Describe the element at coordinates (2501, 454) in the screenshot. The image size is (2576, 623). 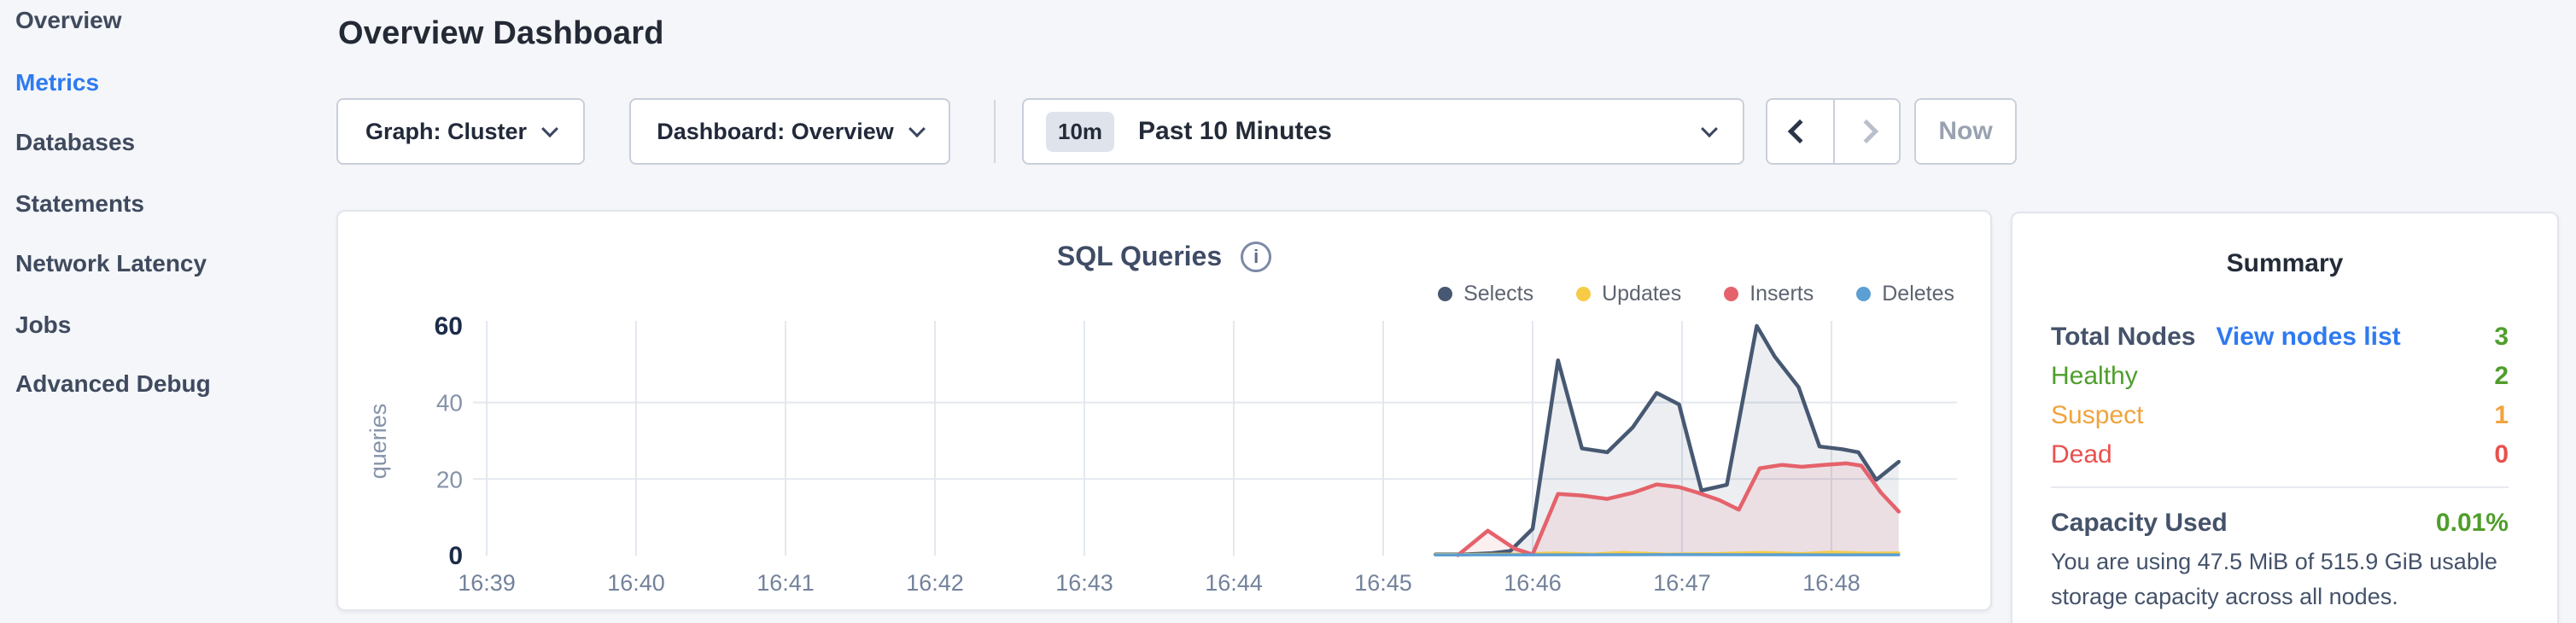
I see `dead-value: 0` at that location.